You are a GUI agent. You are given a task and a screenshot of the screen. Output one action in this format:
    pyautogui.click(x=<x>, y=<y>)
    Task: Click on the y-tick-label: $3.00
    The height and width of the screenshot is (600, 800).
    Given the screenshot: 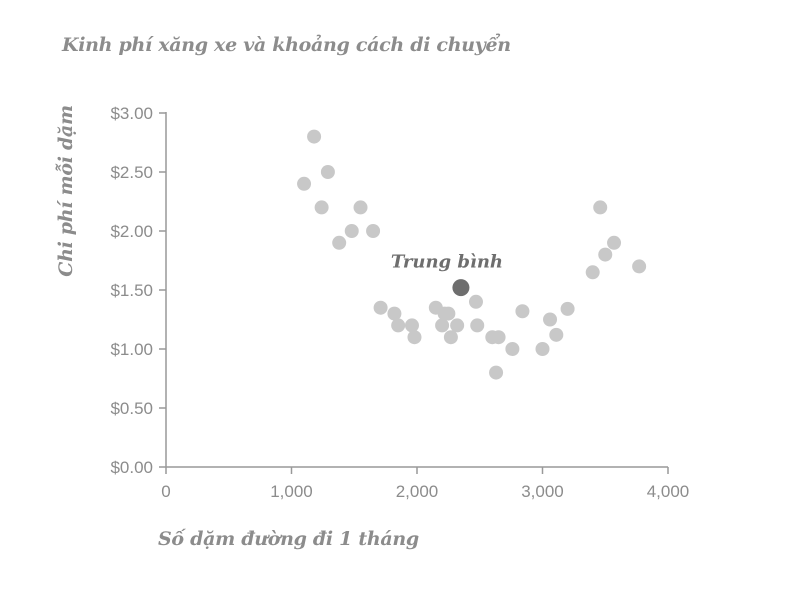 What is the action you would take?
    pyautogui.click(x=131, y=113)
    